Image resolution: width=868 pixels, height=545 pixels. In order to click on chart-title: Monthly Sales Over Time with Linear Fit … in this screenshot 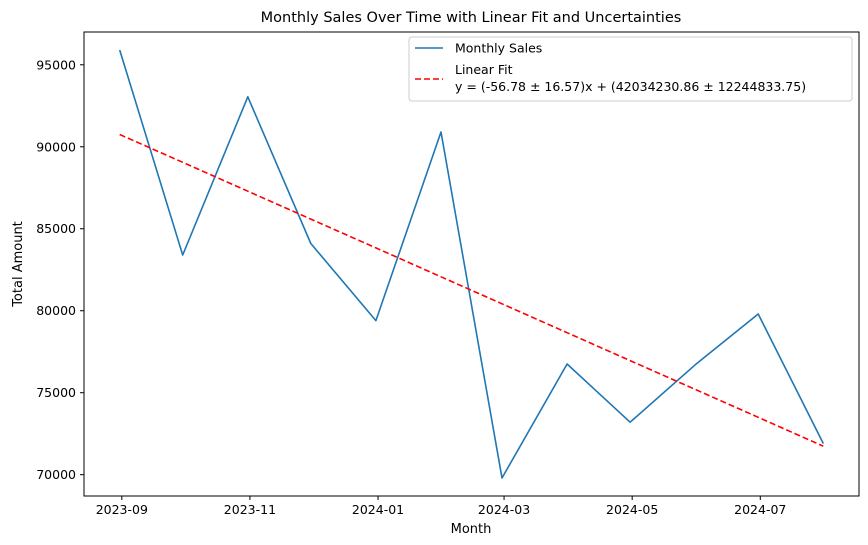, I will do `click(471, 18)`.